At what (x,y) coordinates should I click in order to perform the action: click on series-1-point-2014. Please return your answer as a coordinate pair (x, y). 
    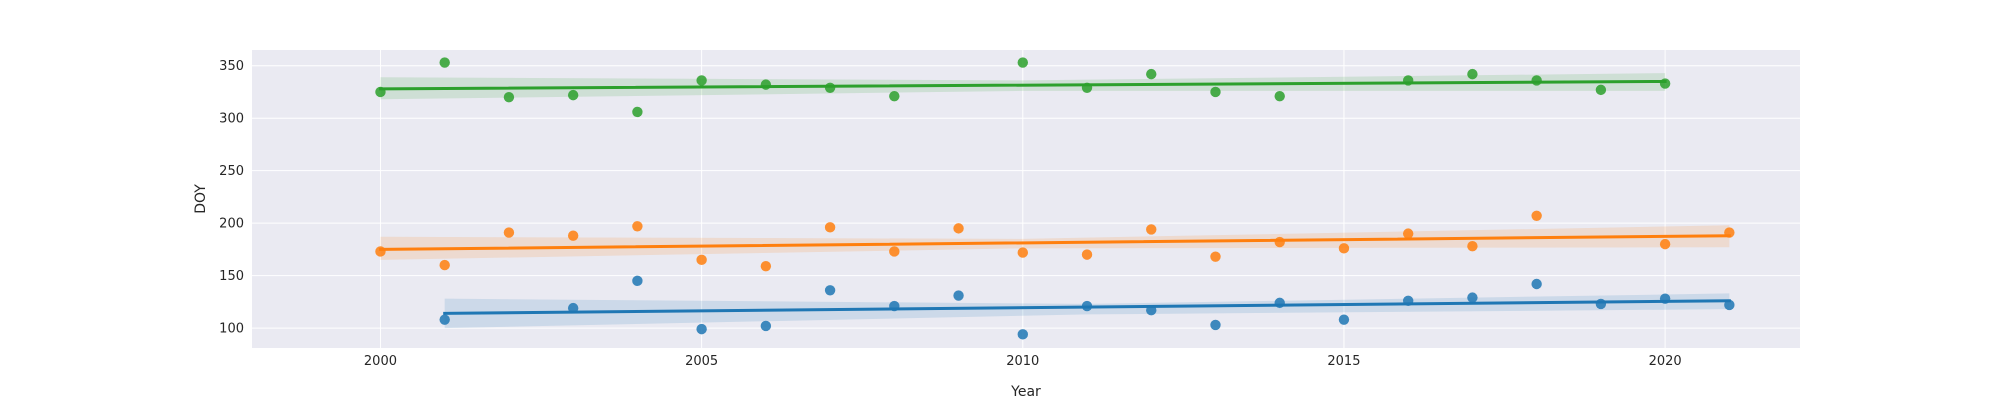
    Looking at the image, I should click on (1279, 242).